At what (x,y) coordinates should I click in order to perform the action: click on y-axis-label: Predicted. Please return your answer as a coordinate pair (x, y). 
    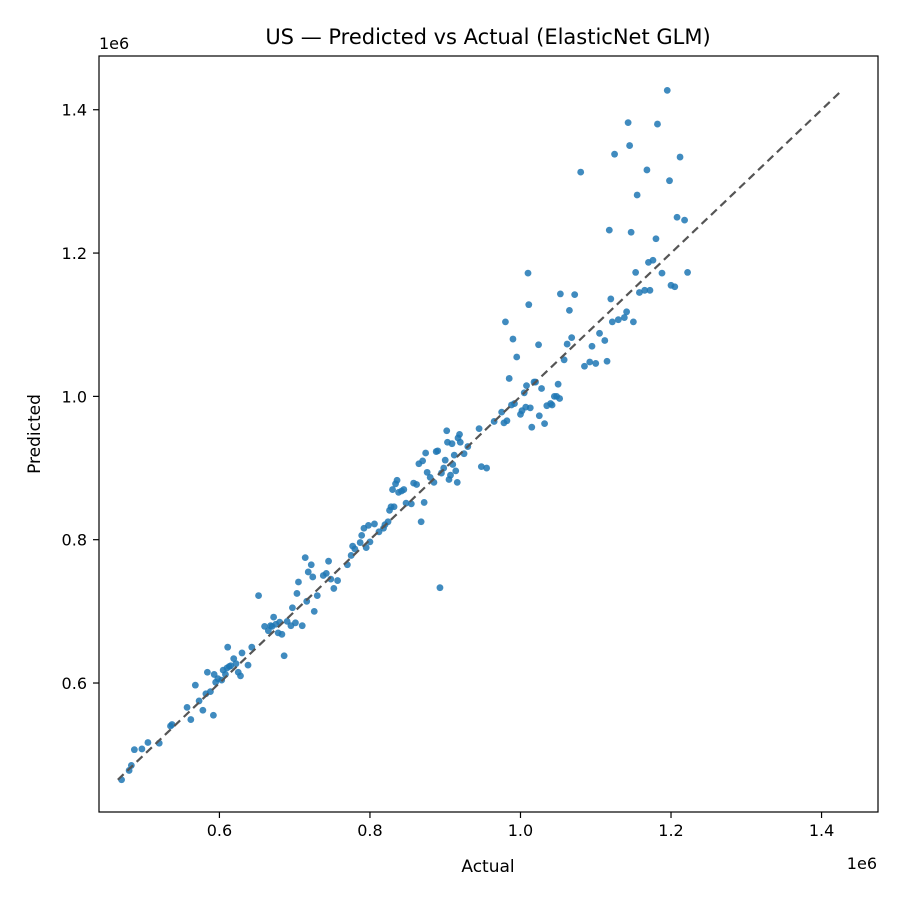
    Looking at the image, I should click on (35, 434).